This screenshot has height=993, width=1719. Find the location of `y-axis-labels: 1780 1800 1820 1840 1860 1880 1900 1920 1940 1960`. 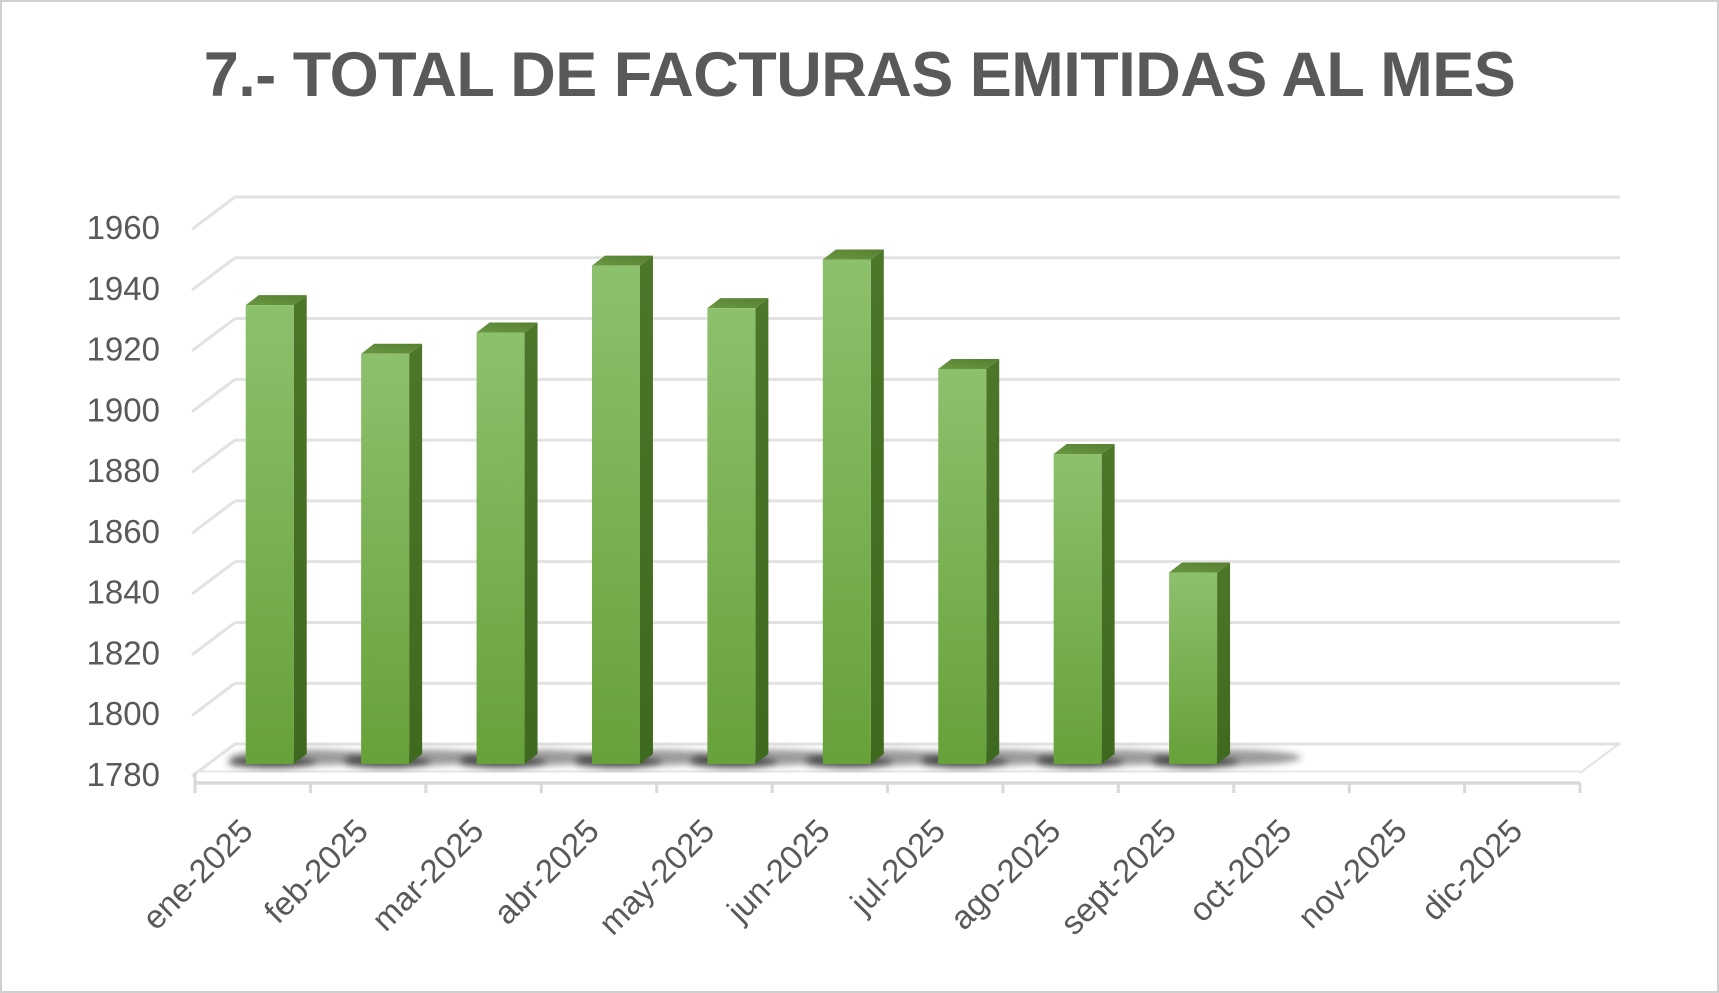

y-axis-labels: 1780 1800 1820 1840 1860 1880 1900 1920 1940 1960 is located at coordinates (123, 501).